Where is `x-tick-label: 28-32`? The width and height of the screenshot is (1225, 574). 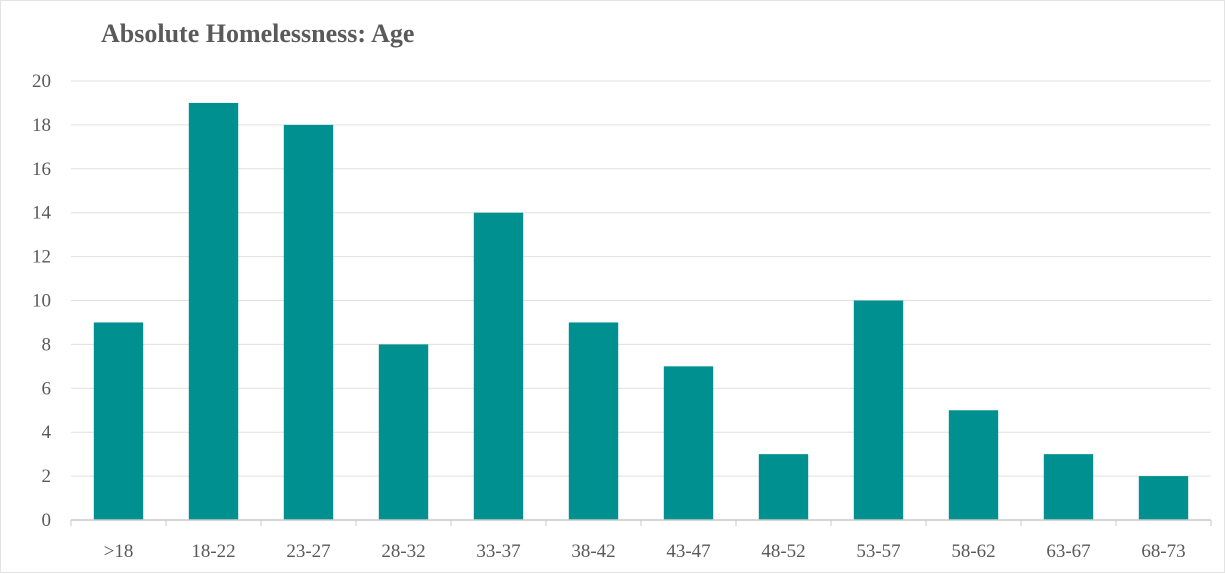
x-tick-label: 28-32 is located at coordinates (403, 551).